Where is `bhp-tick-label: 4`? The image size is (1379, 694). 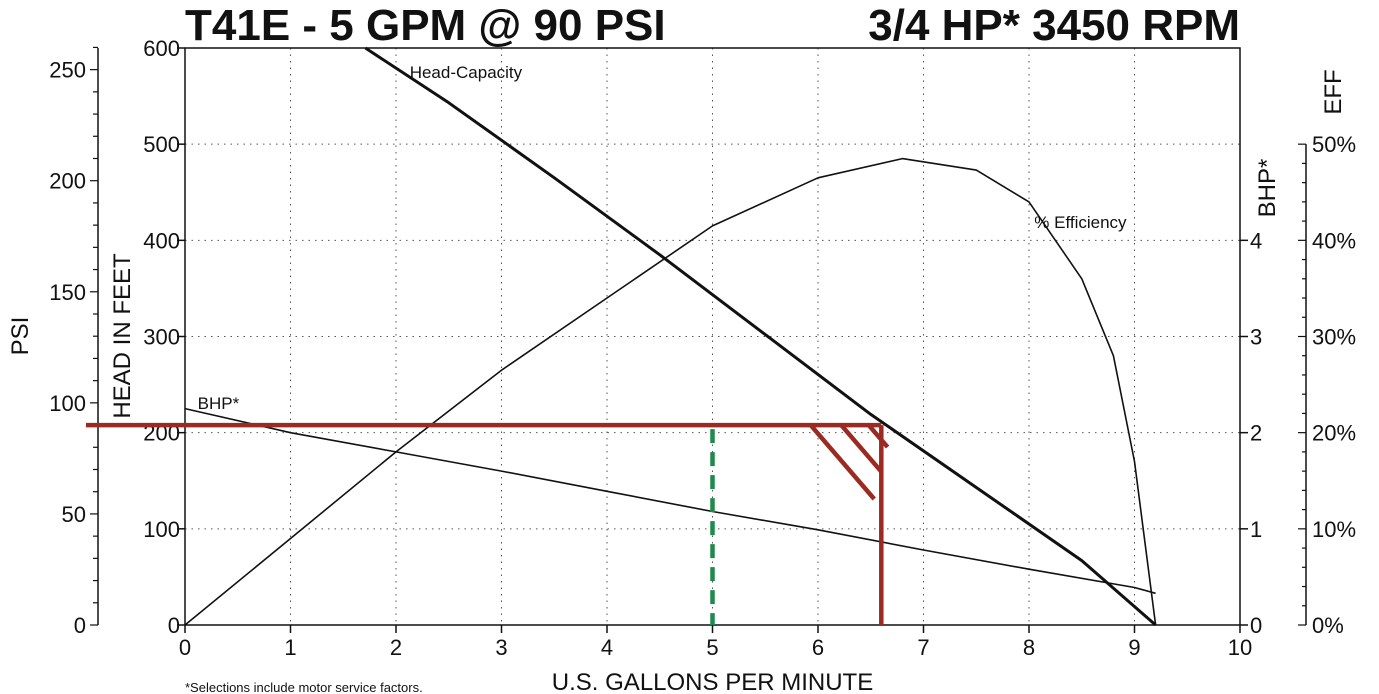 bhp-tick-label: 4 is located at coordinates (1256, 240).